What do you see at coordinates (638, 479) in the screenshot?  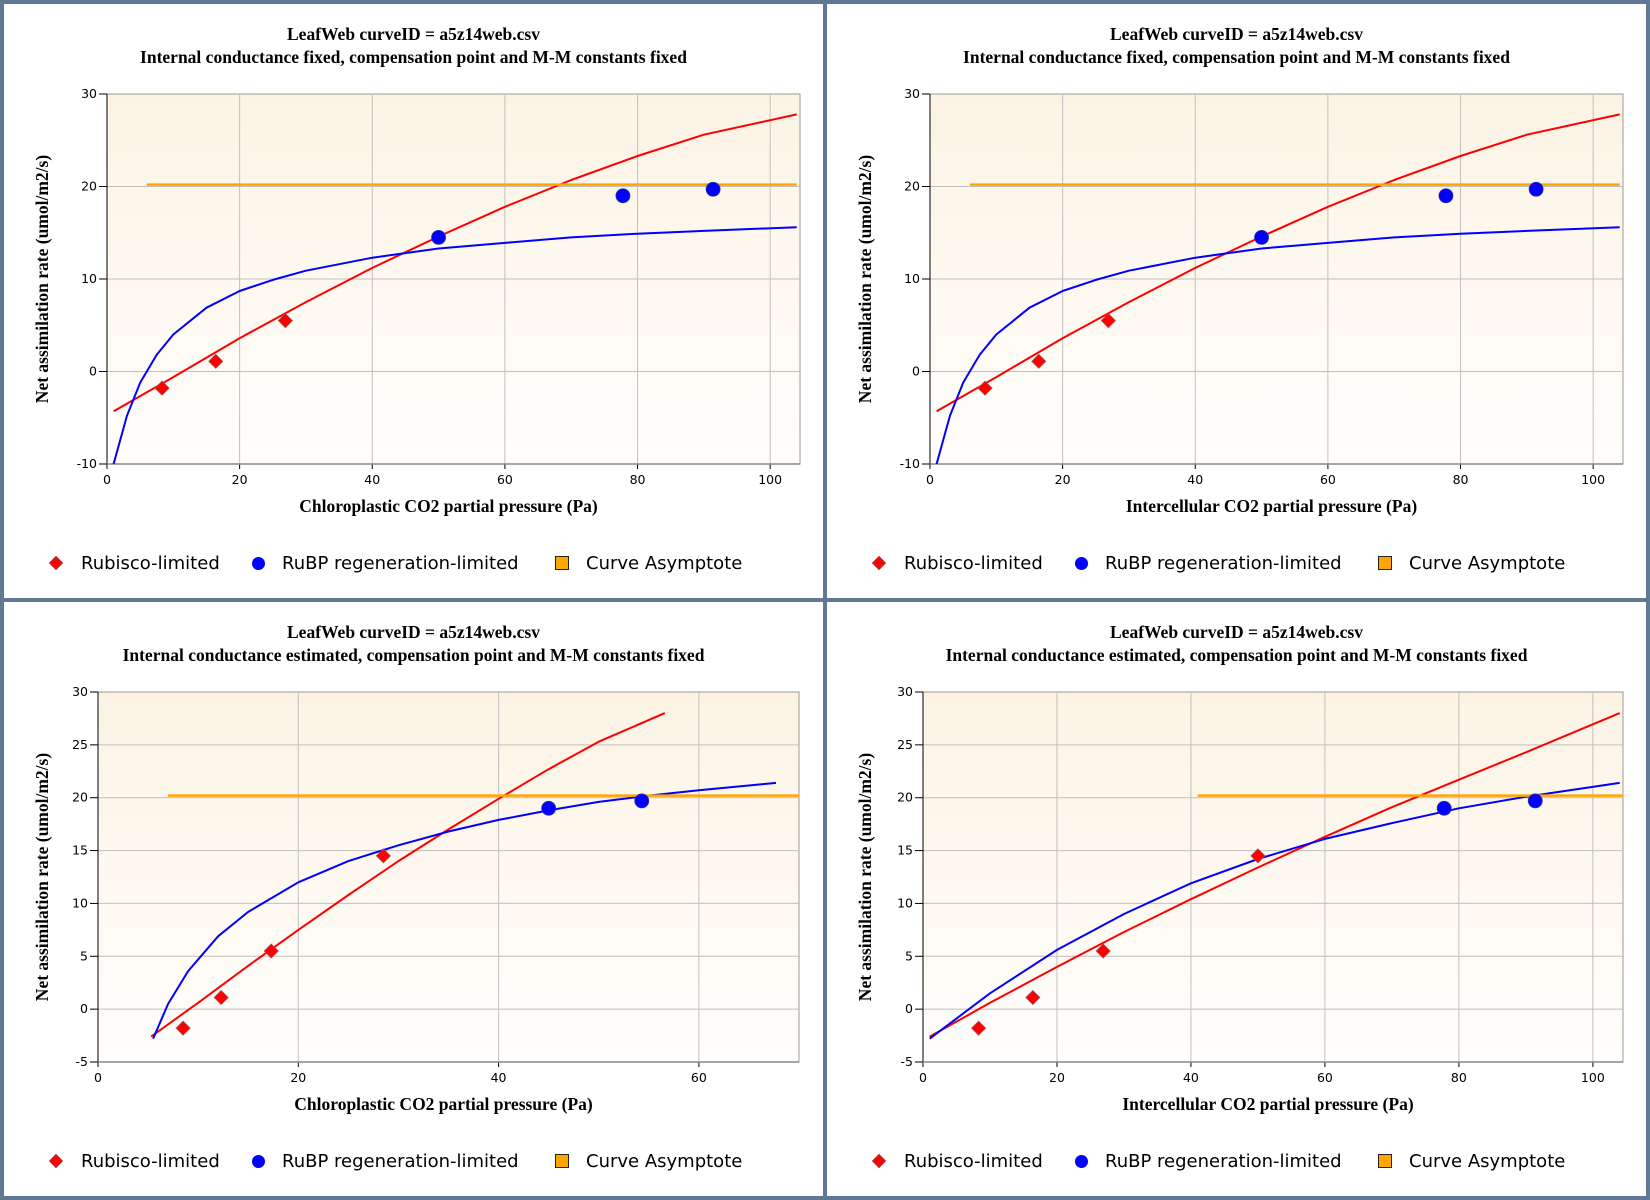 I see `x-tick-label: 80` at bounding box center [638, 479].